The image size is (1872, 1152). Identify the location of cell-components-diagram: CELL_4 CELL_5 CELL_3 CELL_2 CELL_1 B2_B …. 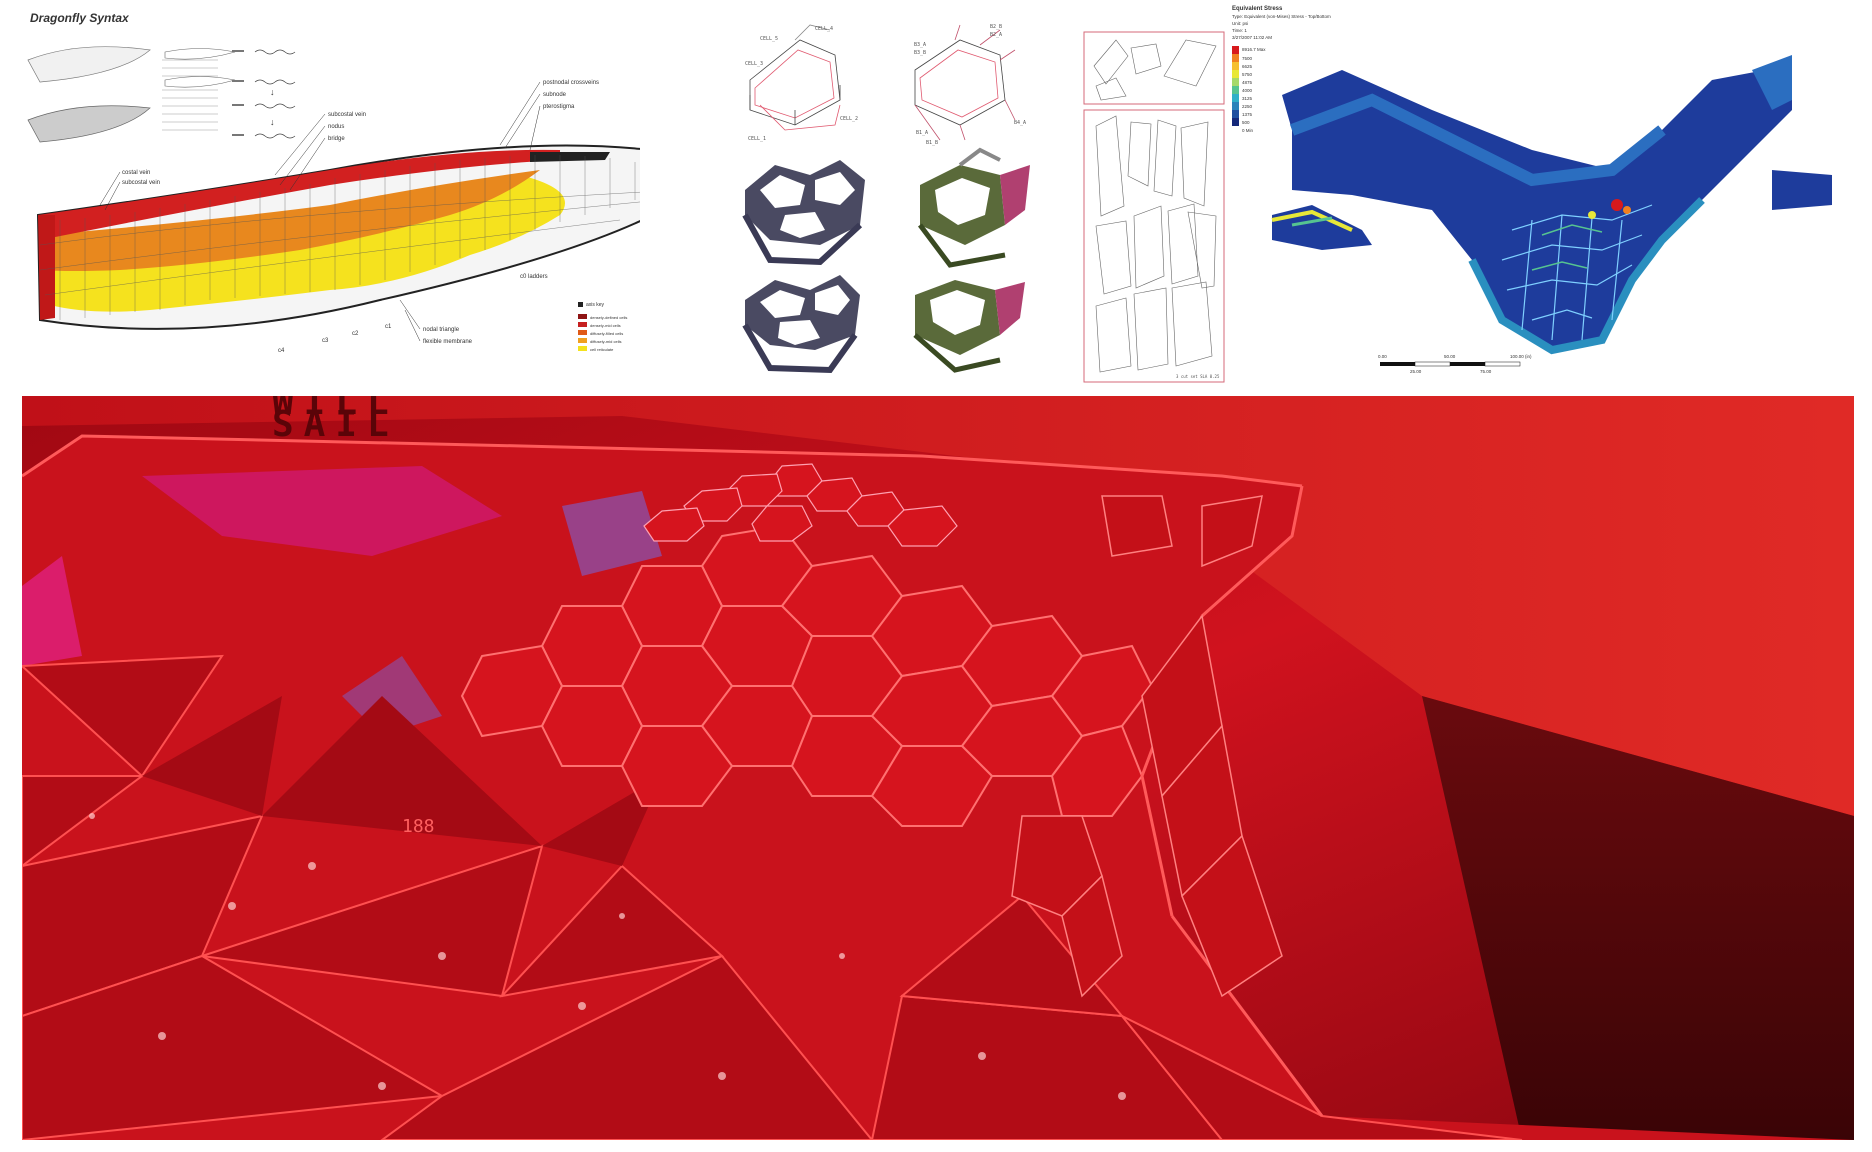
(885, 192).